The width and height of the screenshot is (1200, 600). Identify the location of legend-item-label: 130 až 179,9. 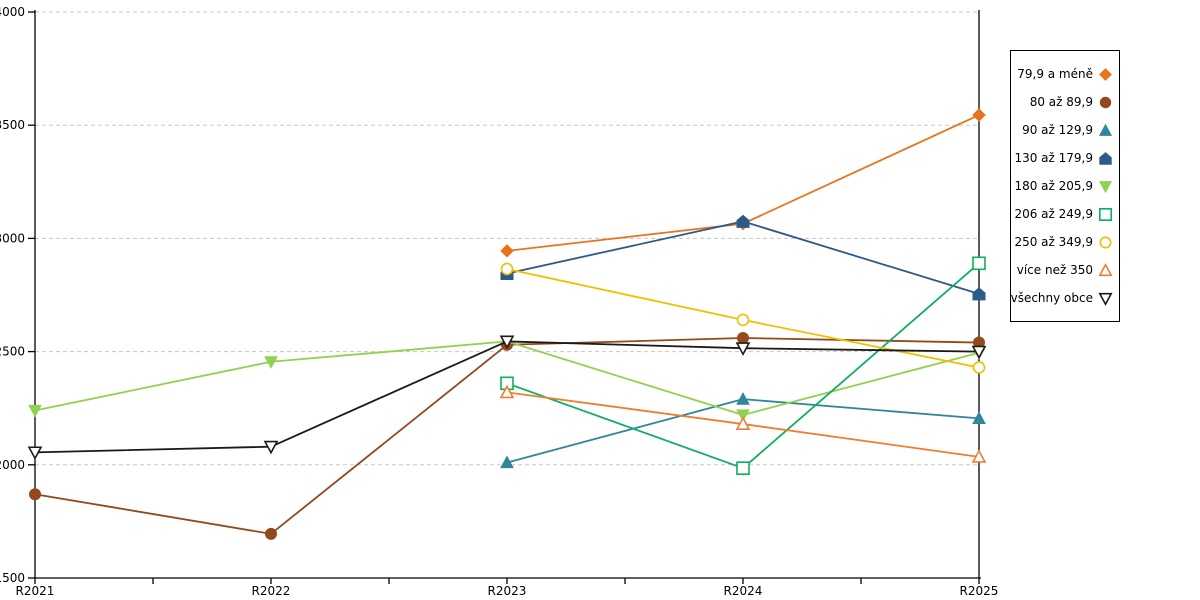
(1053, 158).